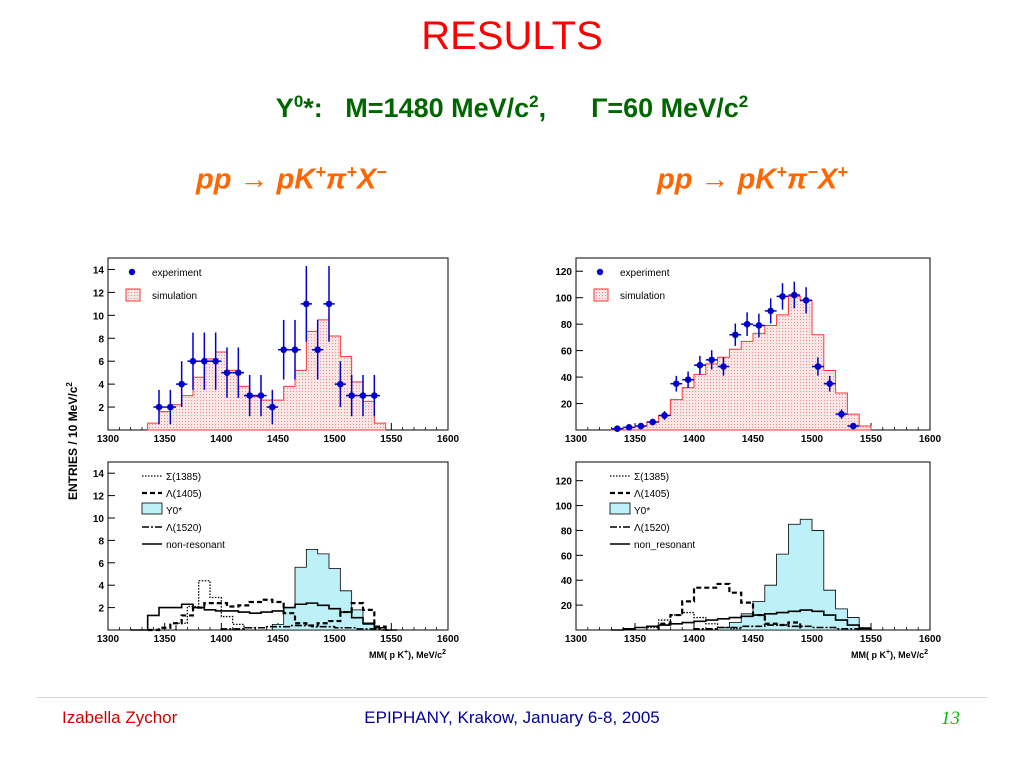 Image resolution: width=1024 pixels, height=768 pixels. I want to click on reaction-right-arrow: →, so click(715, 179).